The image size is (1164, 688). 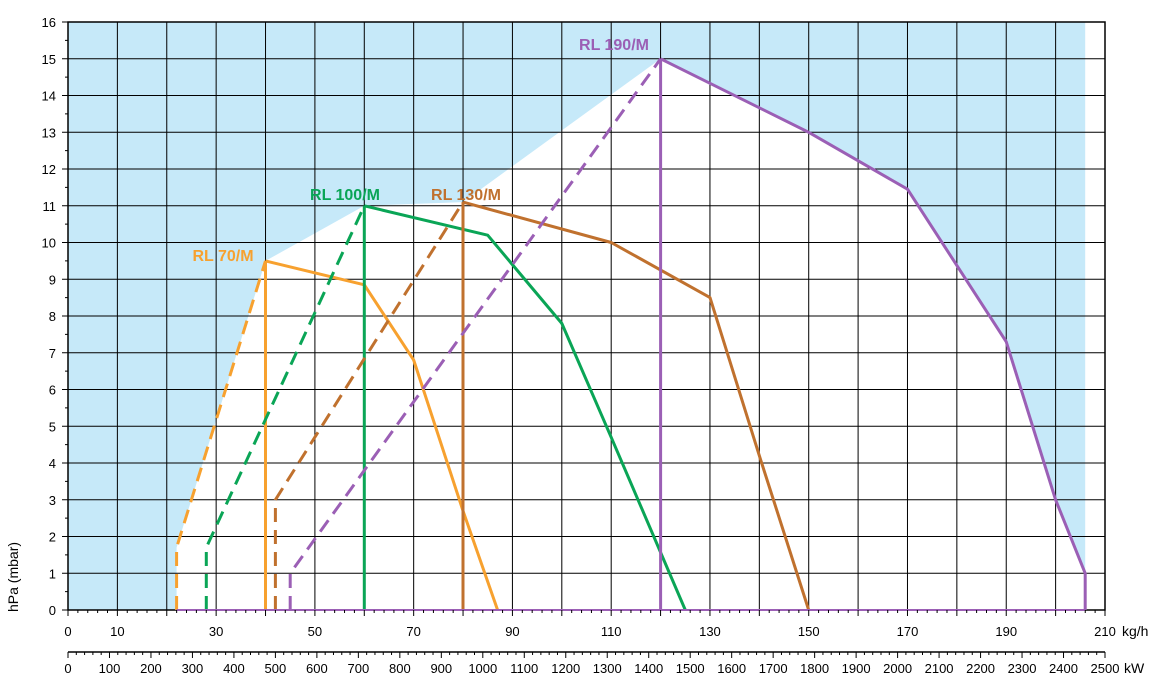 What do you see at coordinates (400, 668) in the screenshot?
I see `x-tick-label-kw: 800` at bounding box center [400, 668].